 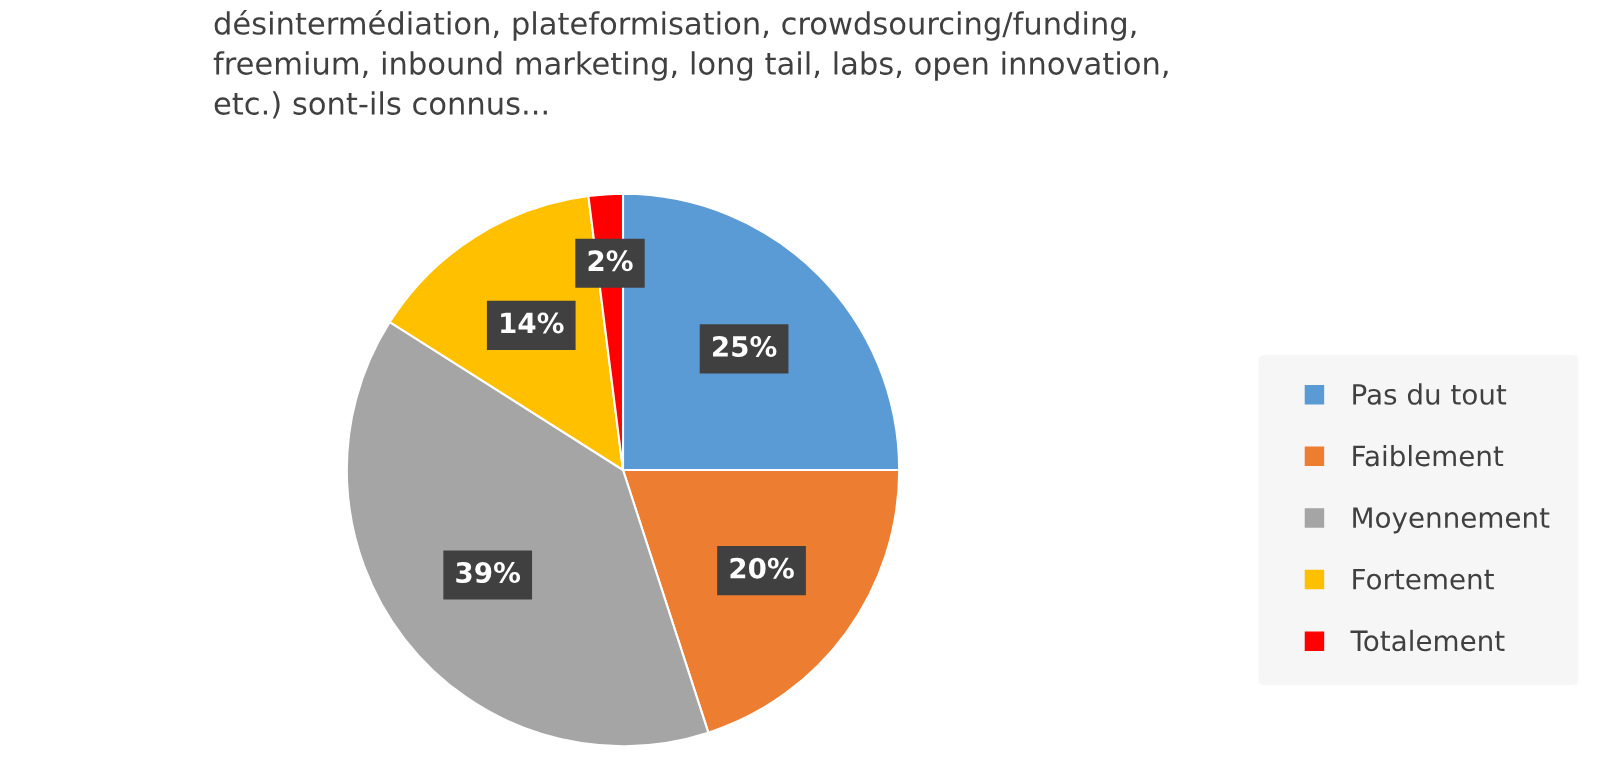 I want to click on data-label: 39%, so click(x=488, y=573).